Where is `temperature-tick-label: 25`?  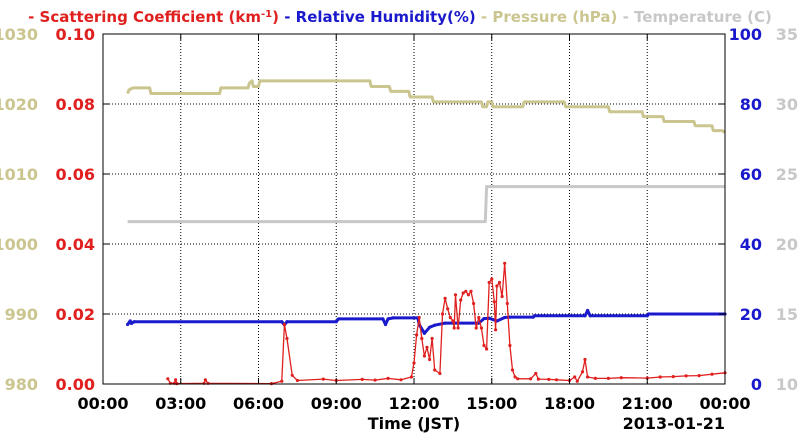 temperature-tick-label: 25 is located at coordinates (787, 174).